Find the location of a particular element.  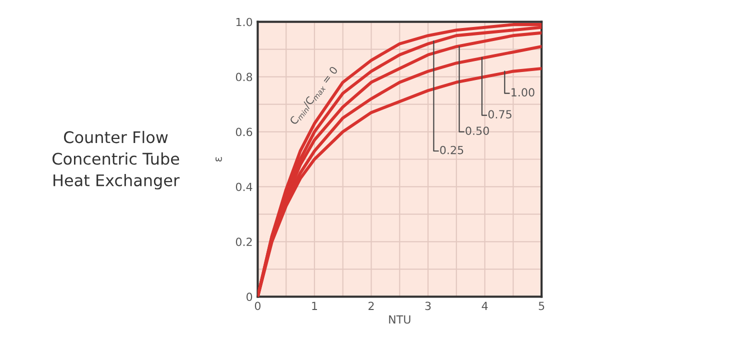

y-tick-label: 0 is located at coordinates (249, 297).